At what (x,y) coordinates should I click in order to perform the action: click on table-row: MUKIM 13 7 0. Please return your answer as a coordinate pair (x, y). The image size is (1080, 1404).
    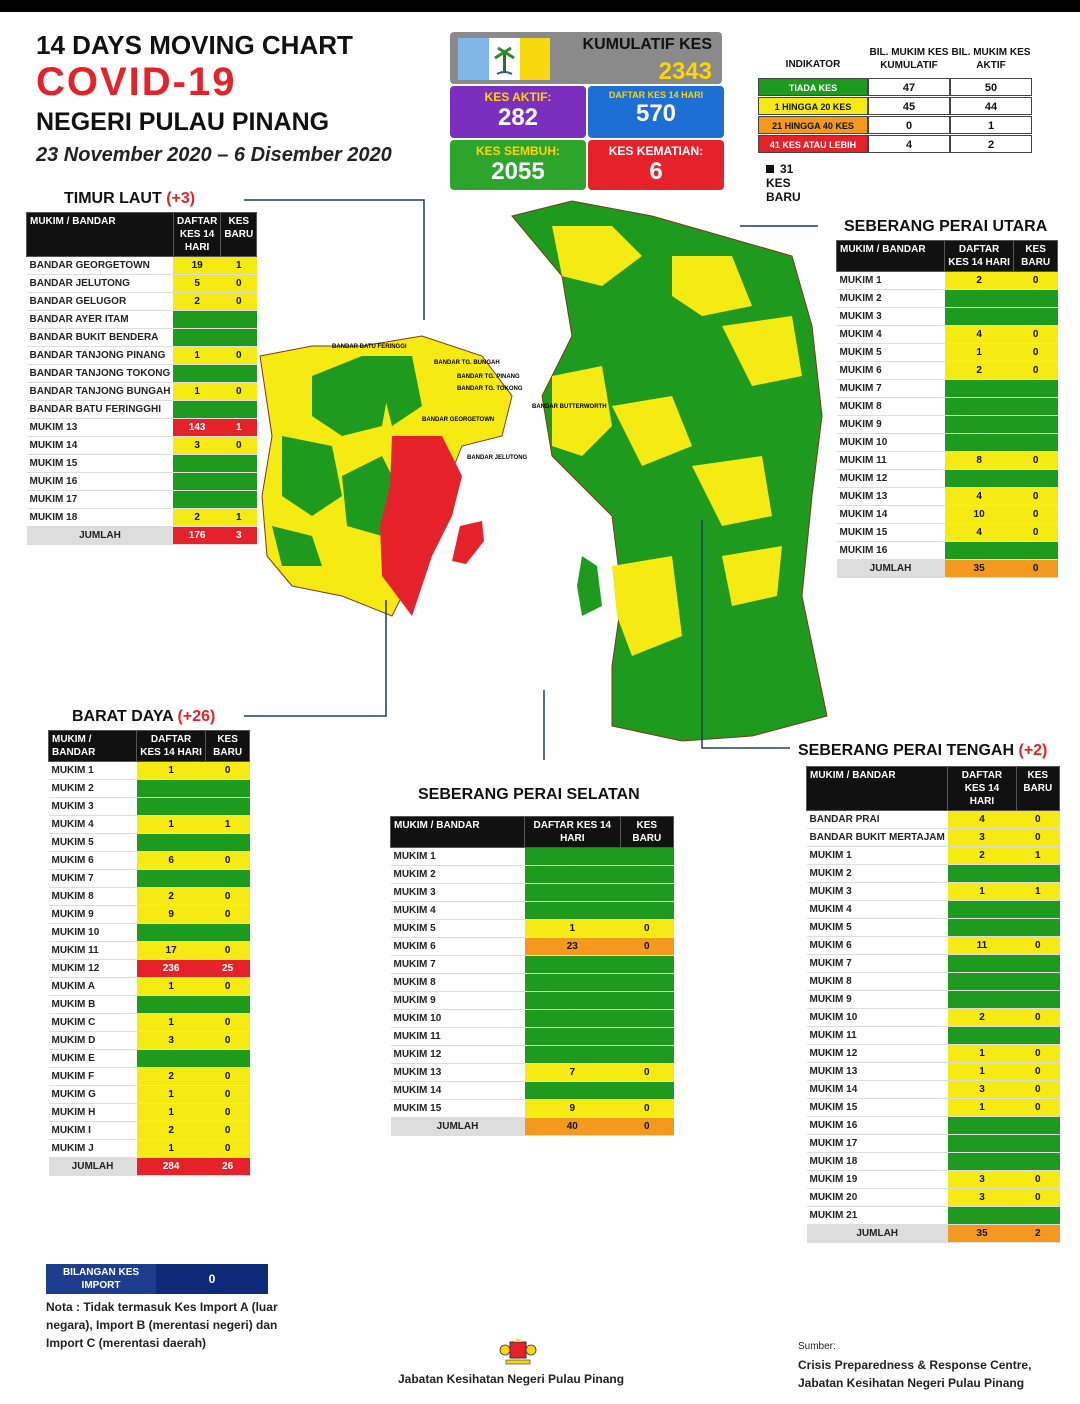
    Looking at the image, I should click on (532, 1072).